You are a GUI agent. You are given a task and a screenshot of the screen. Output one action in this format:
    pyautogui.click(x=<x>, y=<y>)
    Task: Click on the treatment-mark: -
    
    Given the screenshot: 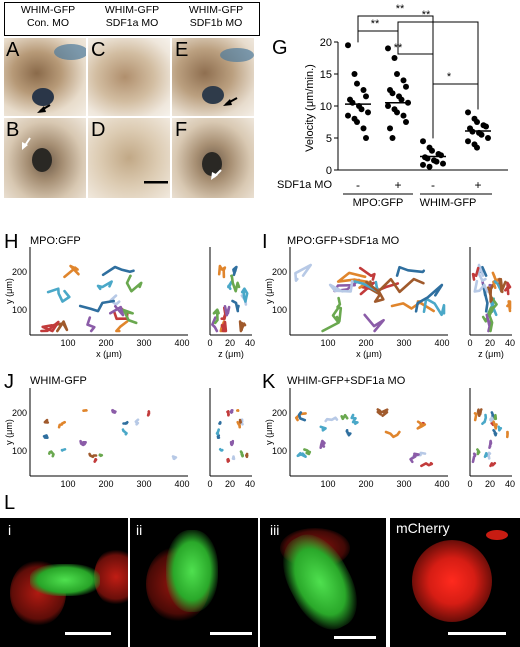 What is the action you would take?
    pyautogui.click(x=358, y=185)
    